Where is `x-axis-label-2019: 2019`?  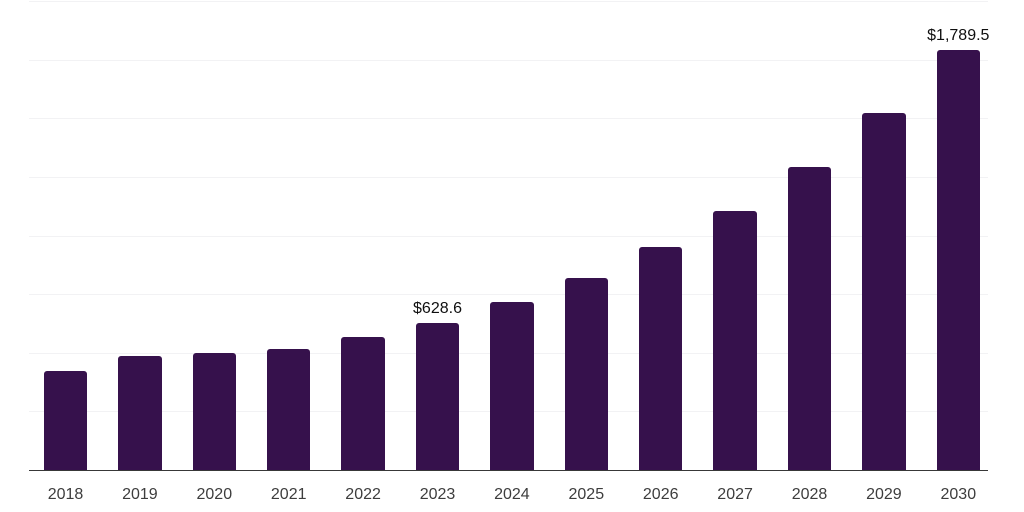 x-axis-label-2019: 2019 is located at coordinates (140, 494).